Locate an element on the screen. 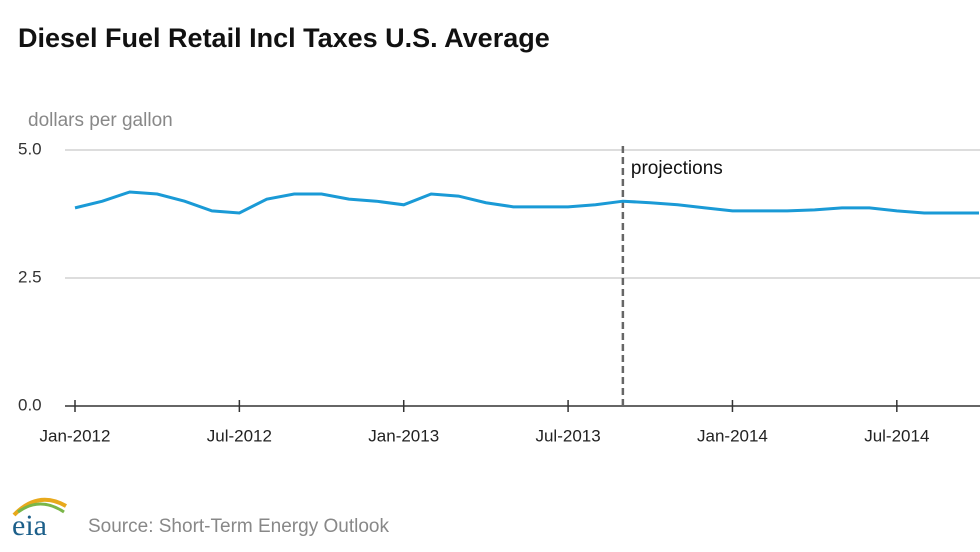 Image resolution: width=980 pixels, height=552 pixels. logo-arc is located at coordinates (41, 508).